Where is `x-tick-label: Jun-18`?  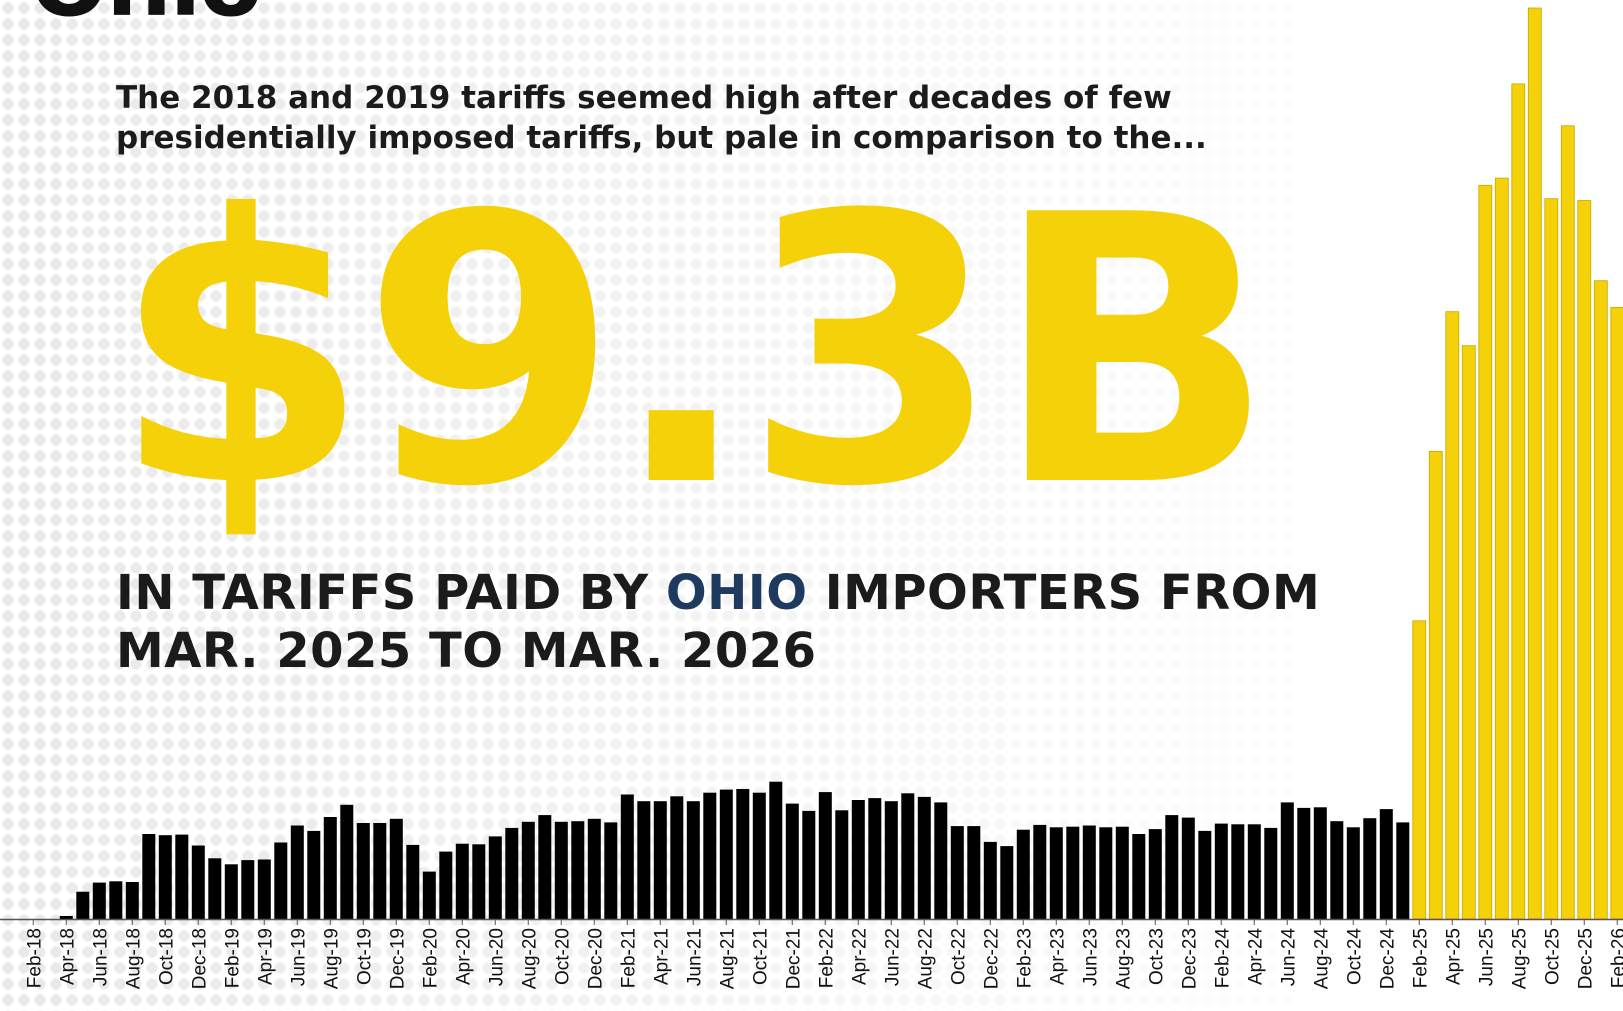
x-tick-label: Jun-18 is located at coordinates (100, 957).